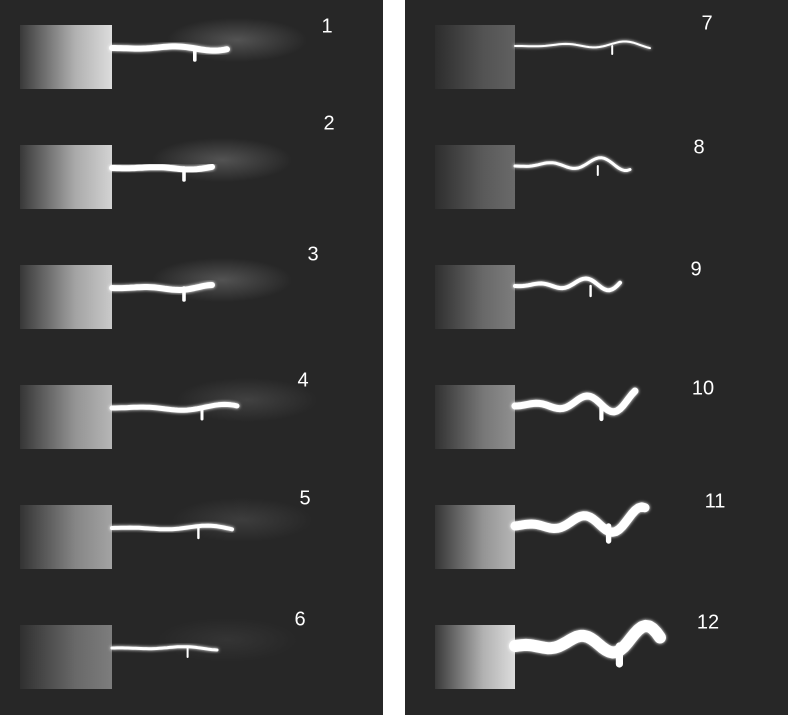 This screenshot has height=715, width=788. What do you see at coordinates (326, 26) in the screenshot?
I see `panel-label: 1` at bounding box center [326, 26].